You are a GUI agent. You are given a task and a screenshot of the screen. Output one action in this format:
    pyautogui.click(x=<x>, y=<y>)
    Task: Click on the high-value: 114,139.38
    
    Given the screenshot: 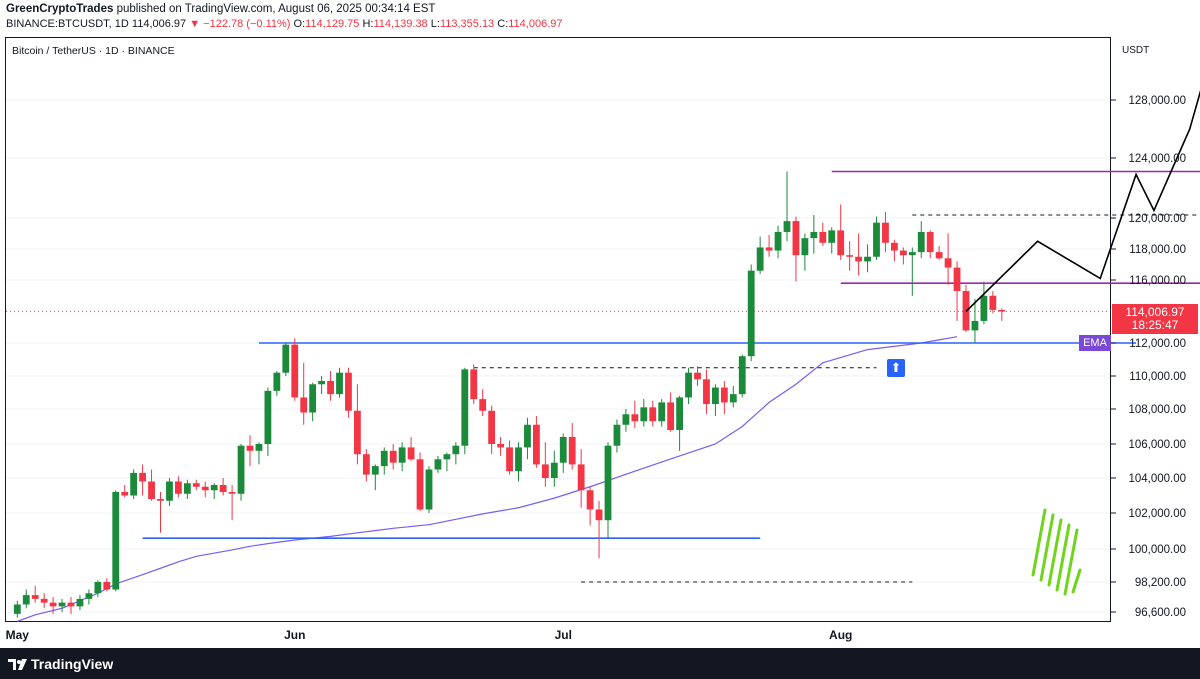 What is the action you would take?
    pyautogui.click(x=400, y=24)
    